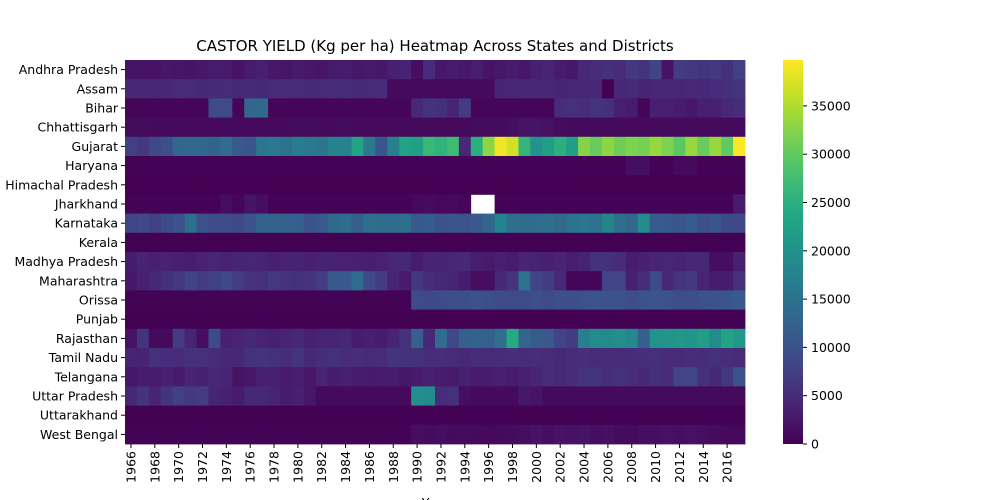 The height and width of the screenshot is (500, 1000). Describe the element at coordinates (703, 467) in the screenshot. I see `x-tick-label: 2014` at that location.